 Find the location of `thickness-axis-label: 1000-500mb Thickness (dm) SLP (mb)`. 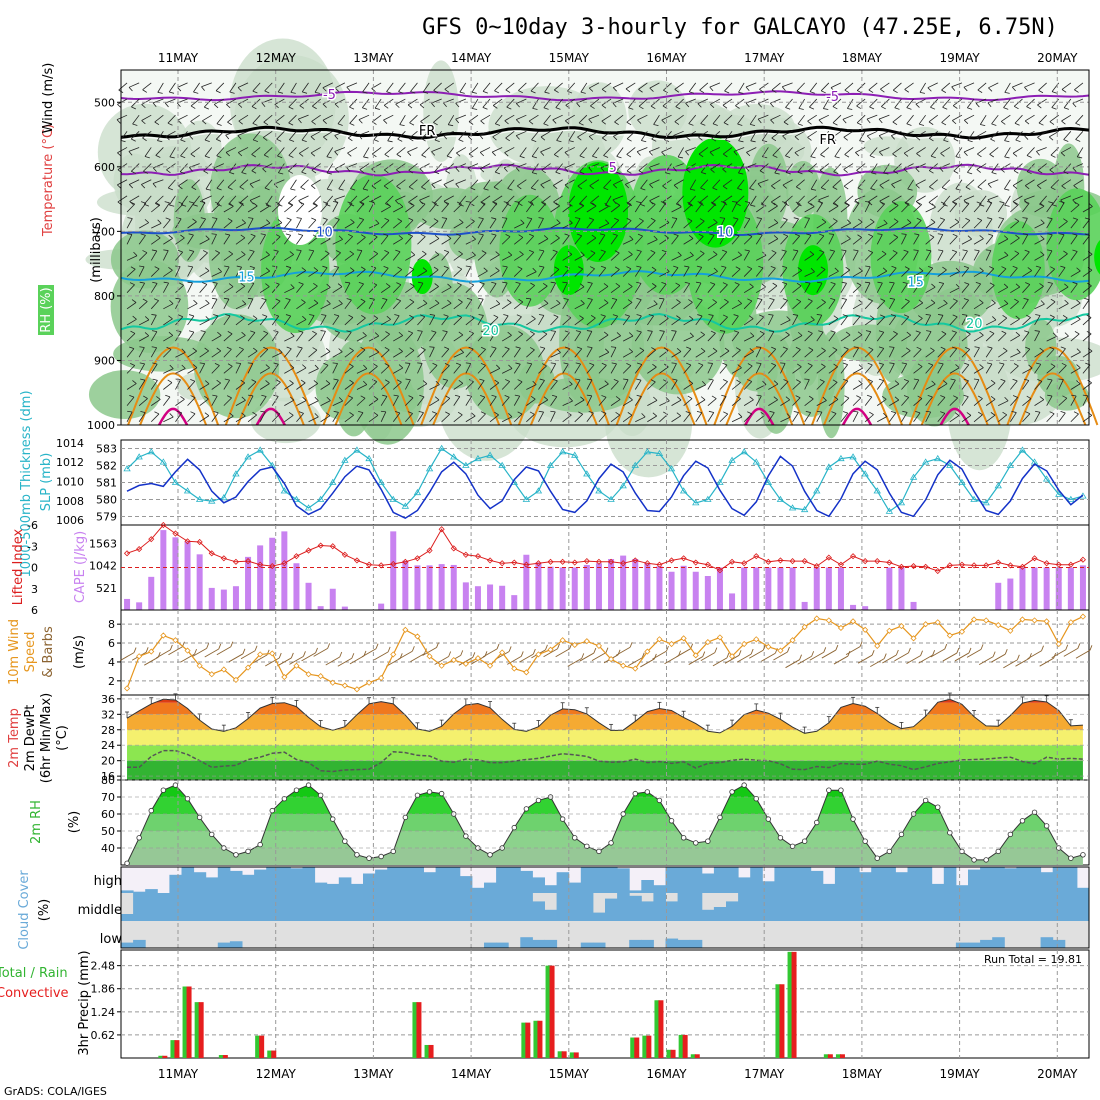

thickness-axis-label: 1000-500mb Thickness (dm) SLP (mb) is located at coordinates (36, 483).